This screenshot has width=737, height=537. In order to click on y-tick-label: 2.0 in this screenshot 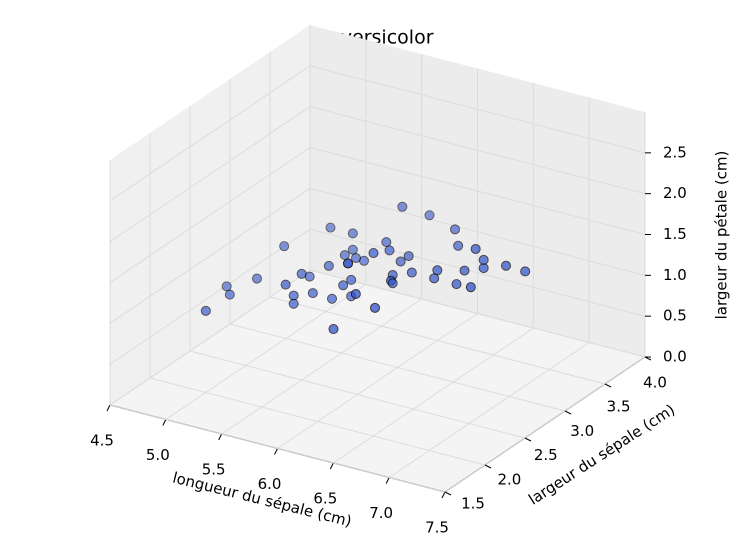, I will do `click(509, 479)`.